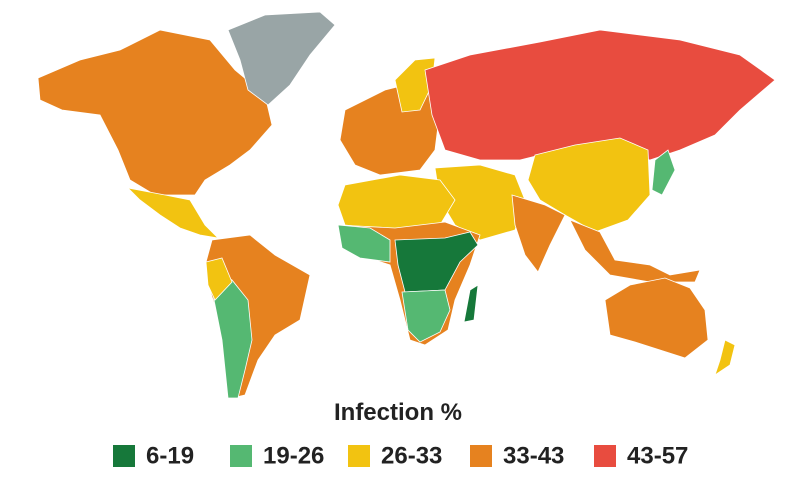 This screenshot has height=479, width=796. What do you see at coordinates (538, 233) in the screenshot?
I see `india` at bounding box center [538, 233].